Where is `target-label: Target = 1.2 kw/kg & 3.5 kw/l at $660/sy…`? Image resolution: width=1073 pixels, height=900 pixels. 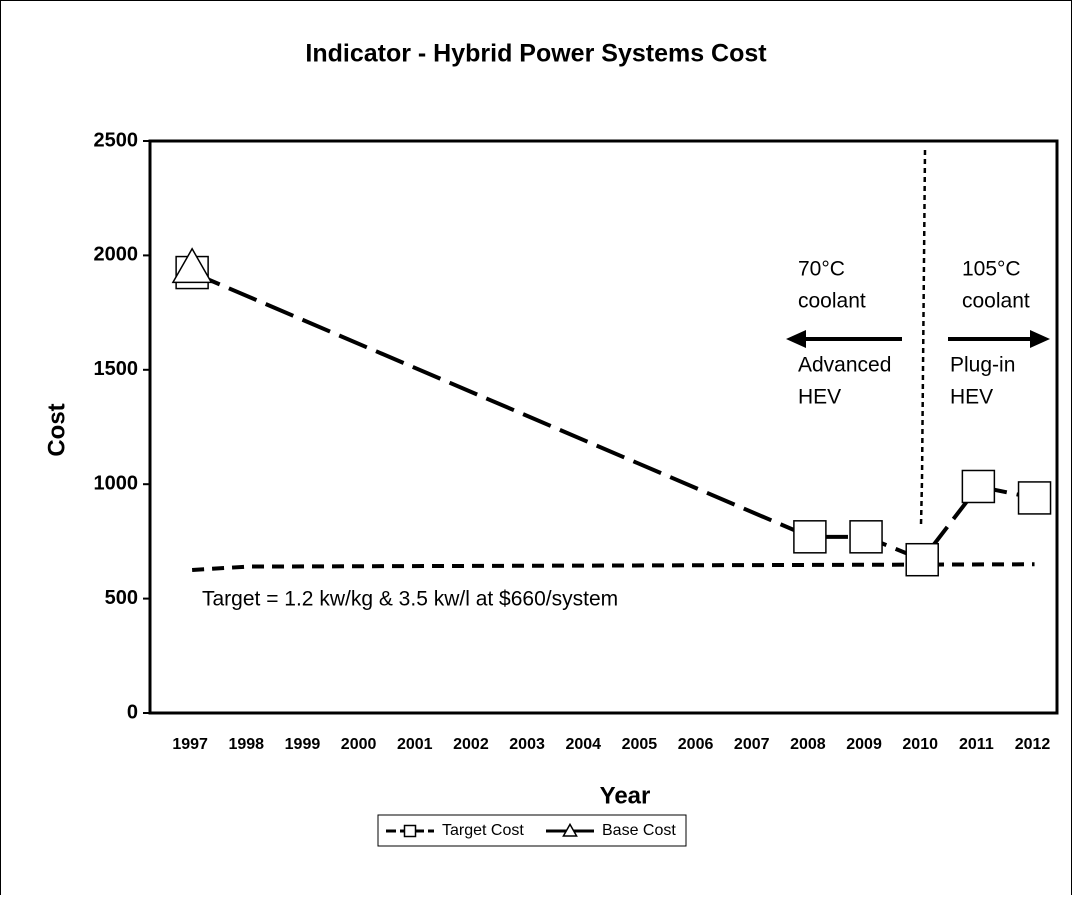 target-label: Target = 1.2 kw/kg & 3.5 kw/l at $660/sy… is located at coordinates (410, 599).